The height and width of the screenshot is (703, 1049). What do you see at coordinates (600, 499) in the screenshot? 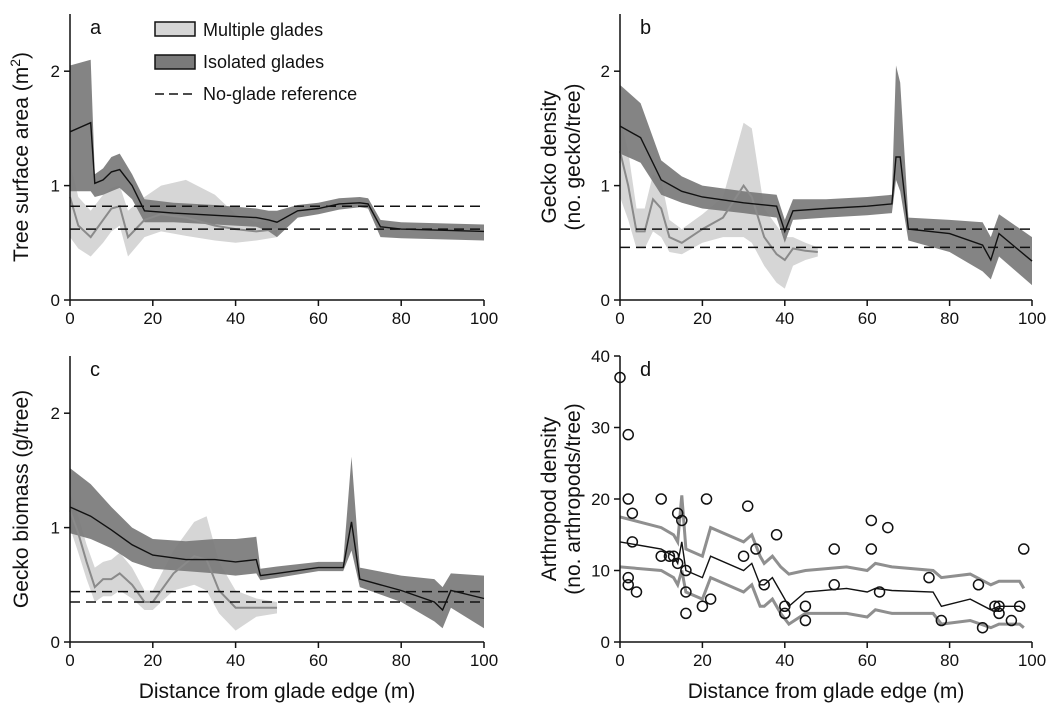
I see `y-tick-label: 20` at bounding box center [600, 499].